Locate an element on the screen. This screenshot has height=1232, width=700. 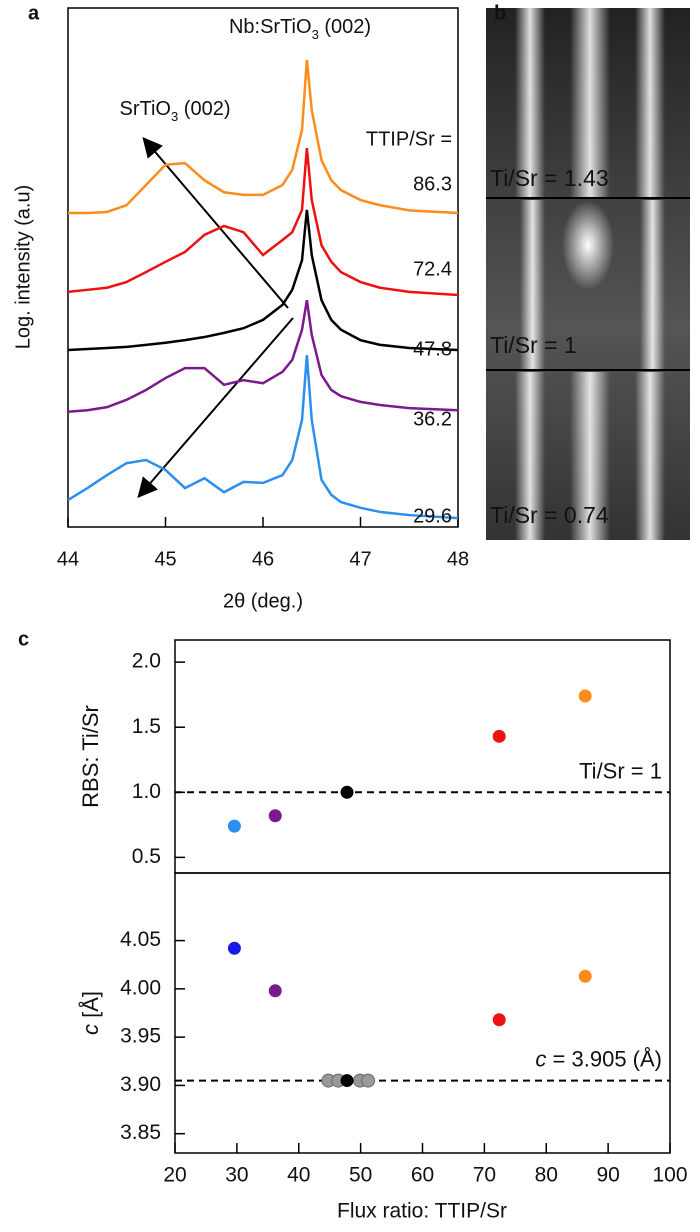
image-caption: Ti/Sr = 1.43 is located at coordinates (549, 178).